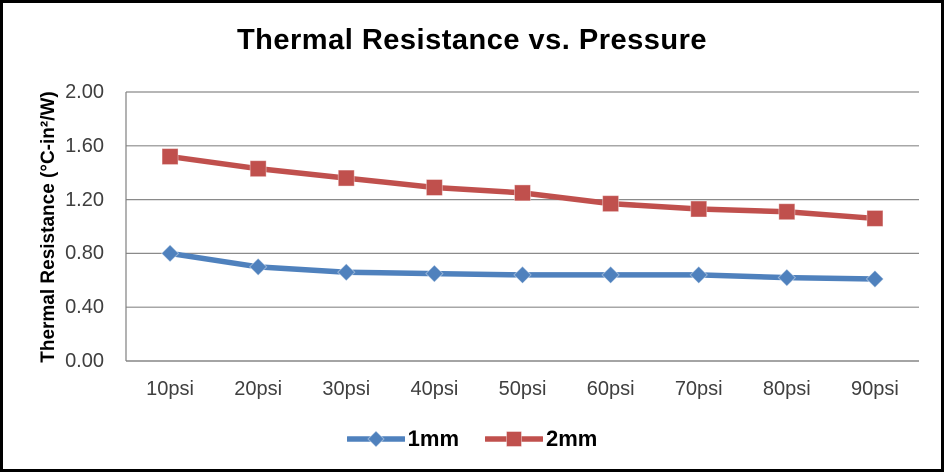 This screenshot has width=944, height=472. I want to click on marker-1mm-50psi, so click(522, 275).